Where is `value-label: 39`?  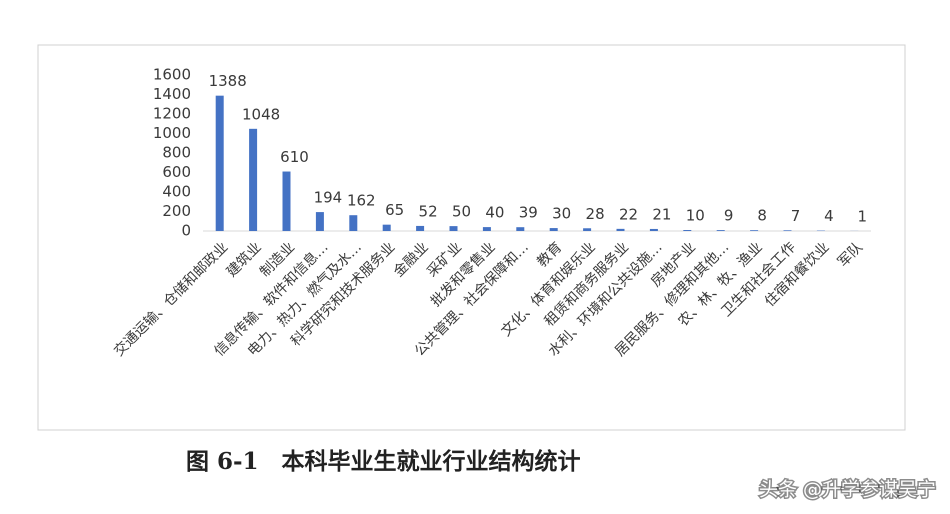
value-label: 39 is located at coordinates (528, 213).